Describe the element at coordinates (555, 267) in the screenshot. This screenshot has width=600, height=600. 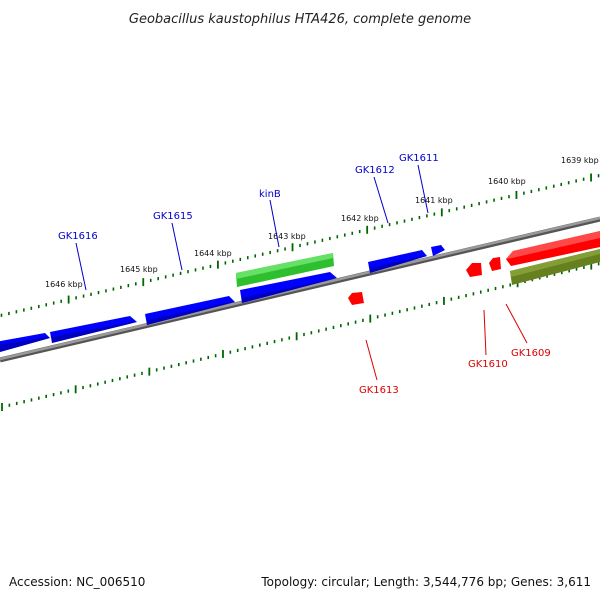
I see `reverse-feature-olive` at that location.